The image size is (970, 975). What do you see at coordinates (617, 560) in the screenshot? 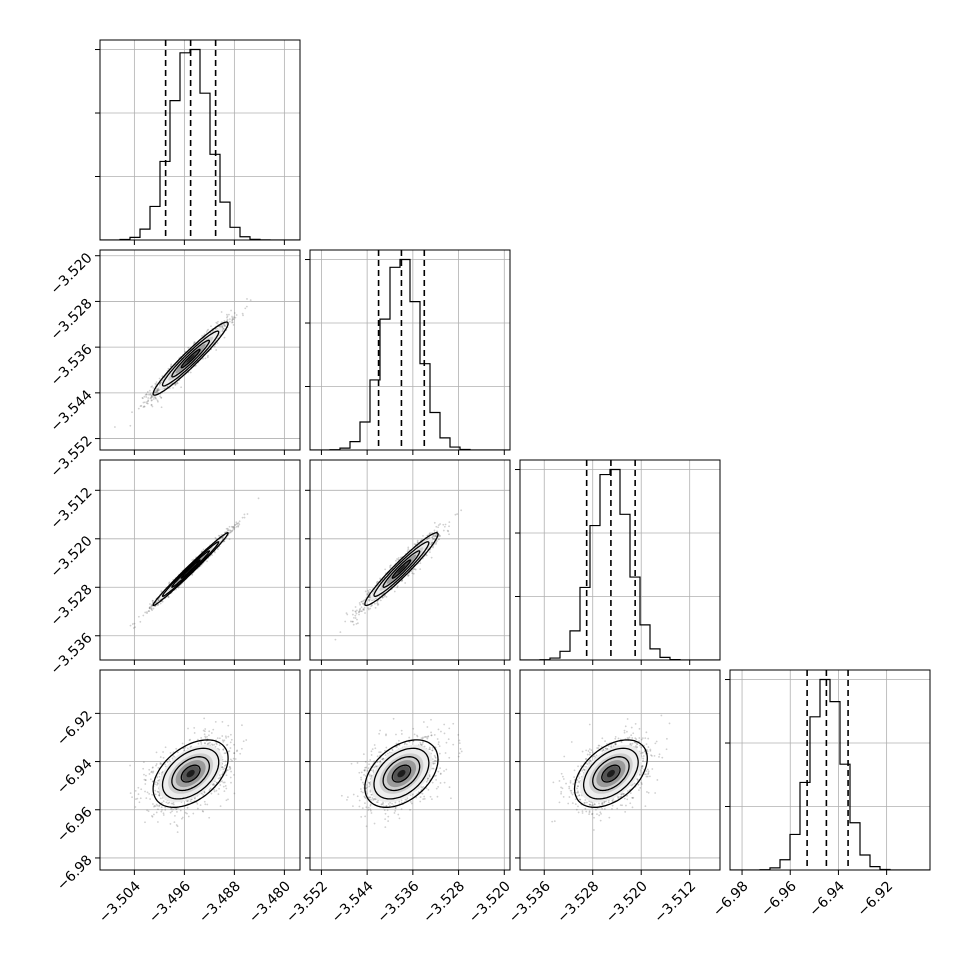
I see `histogram-panel` at bounding box center [617, 560].